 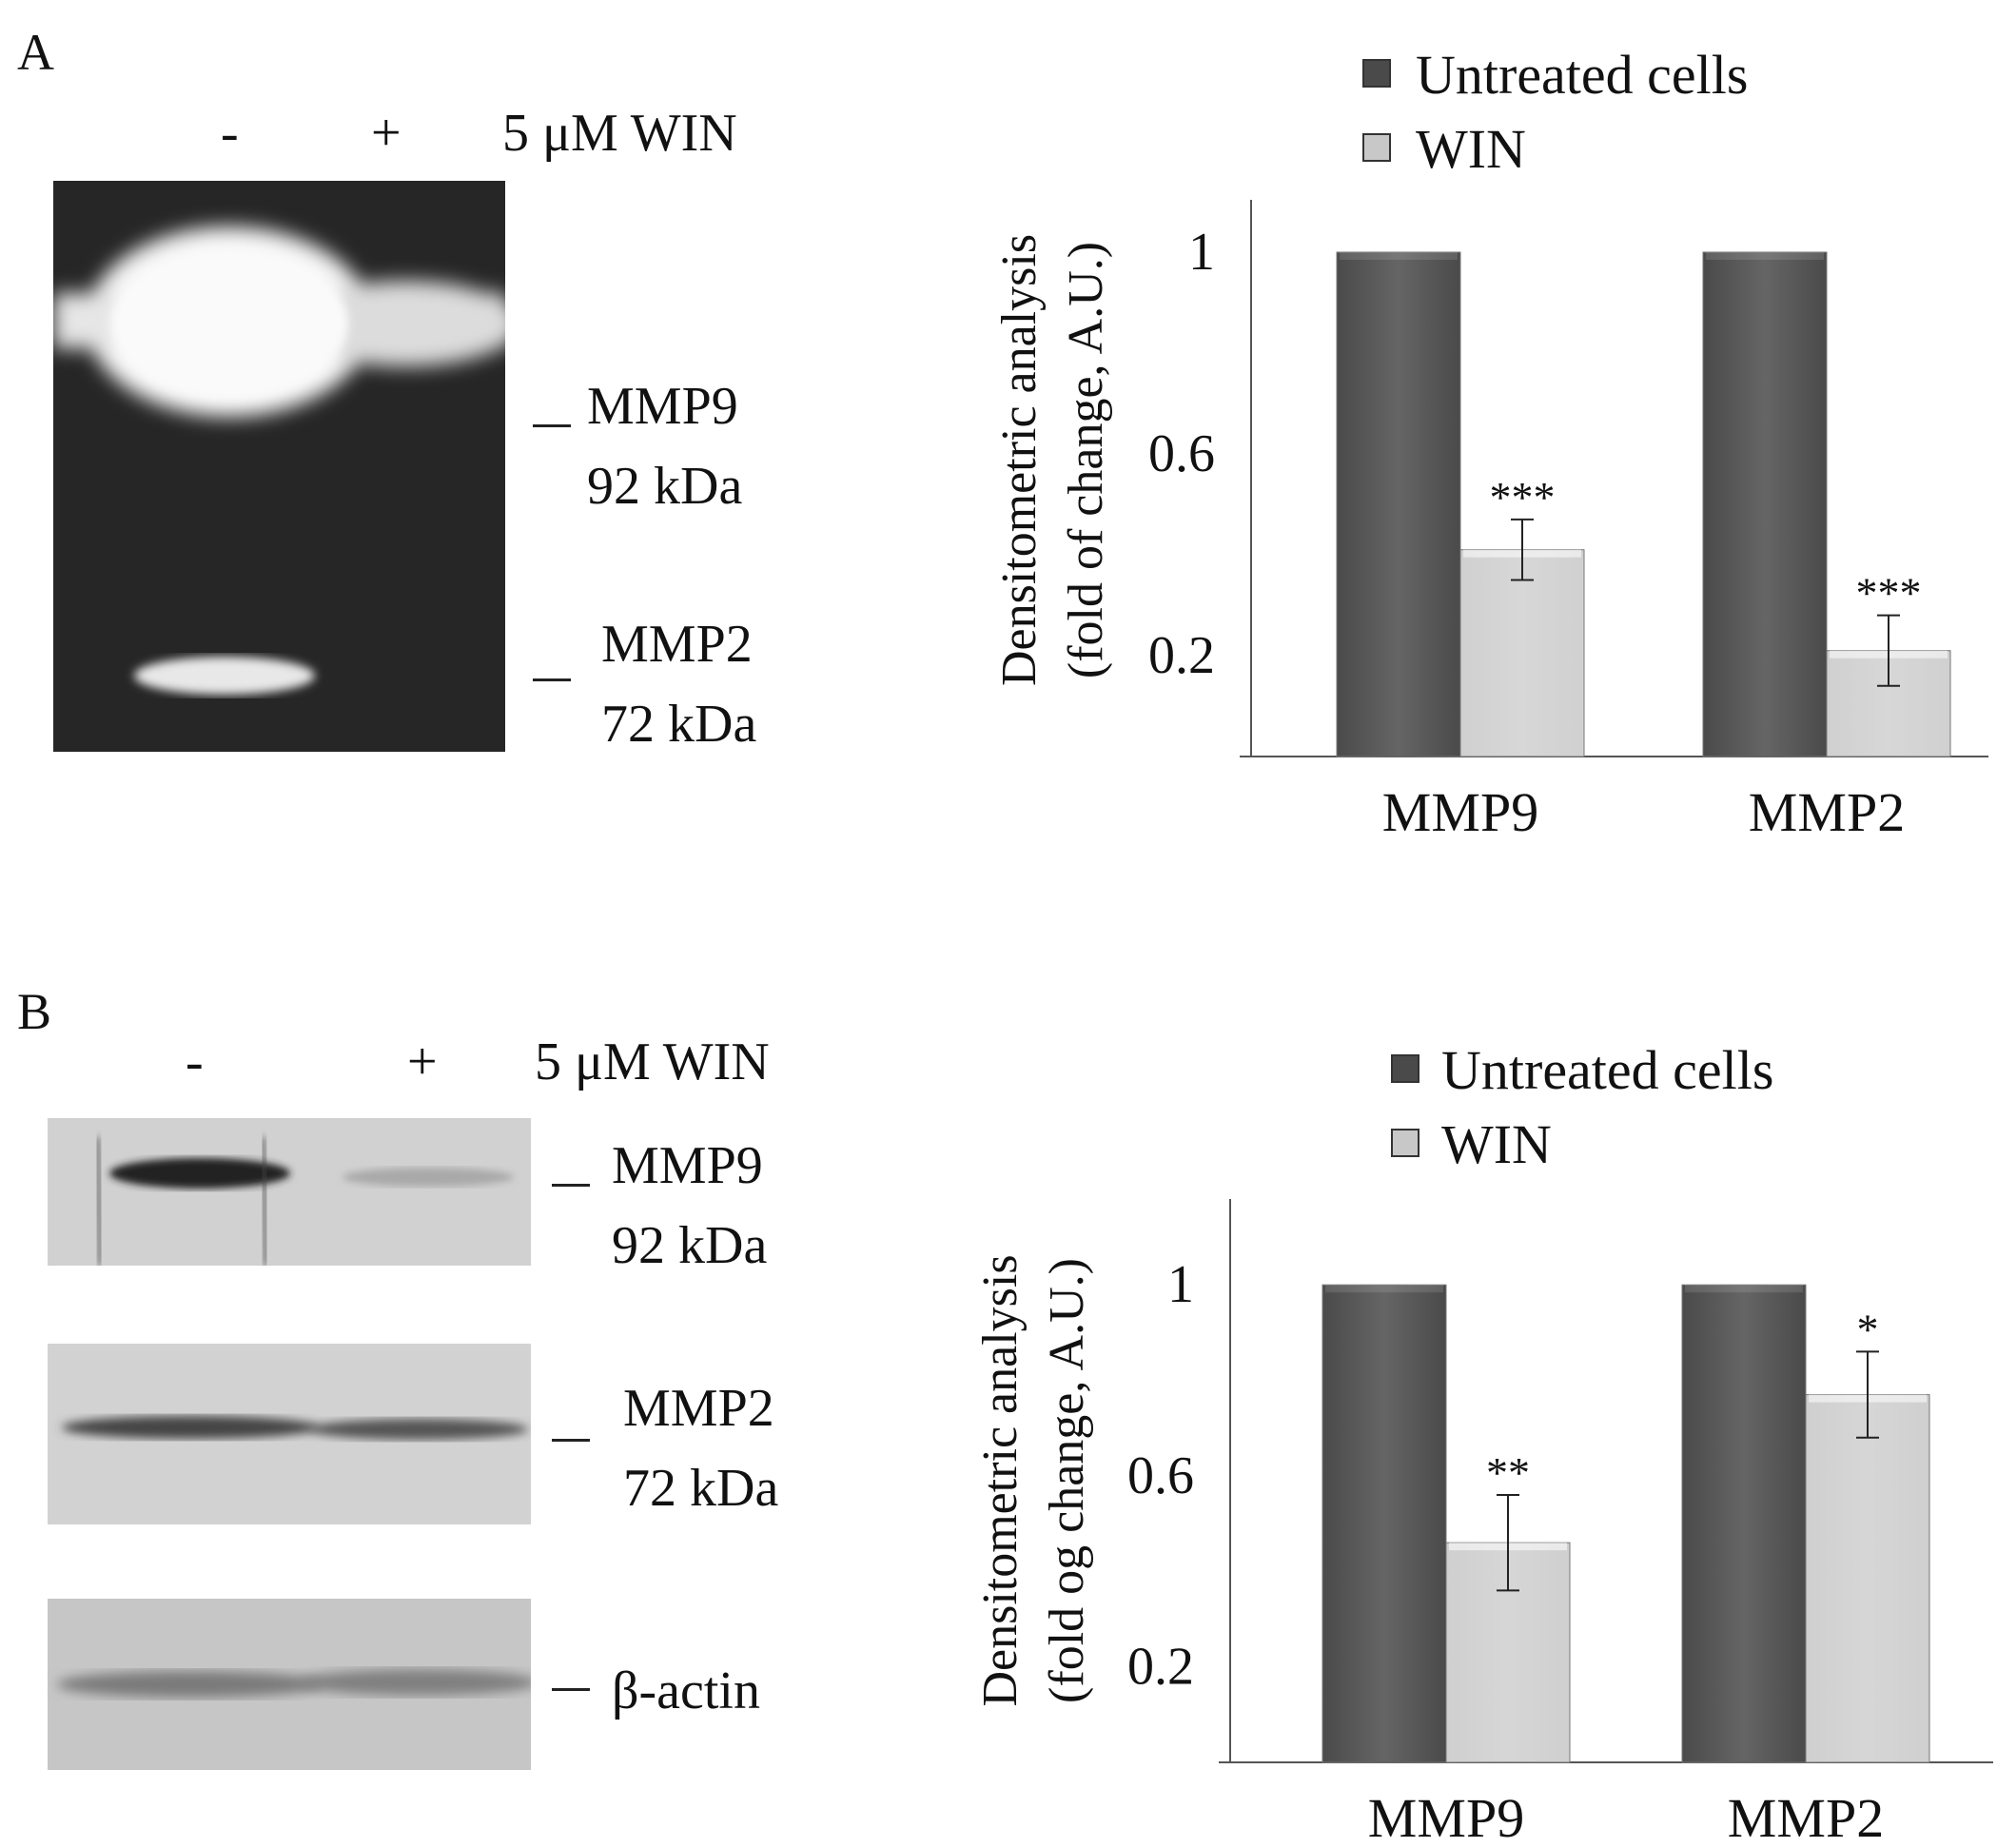 What do you see at coordinates (1181, 655) in the screenshot?
I see `chart-a-ytick-label: 0.2` at bounding box center [1181, 655].